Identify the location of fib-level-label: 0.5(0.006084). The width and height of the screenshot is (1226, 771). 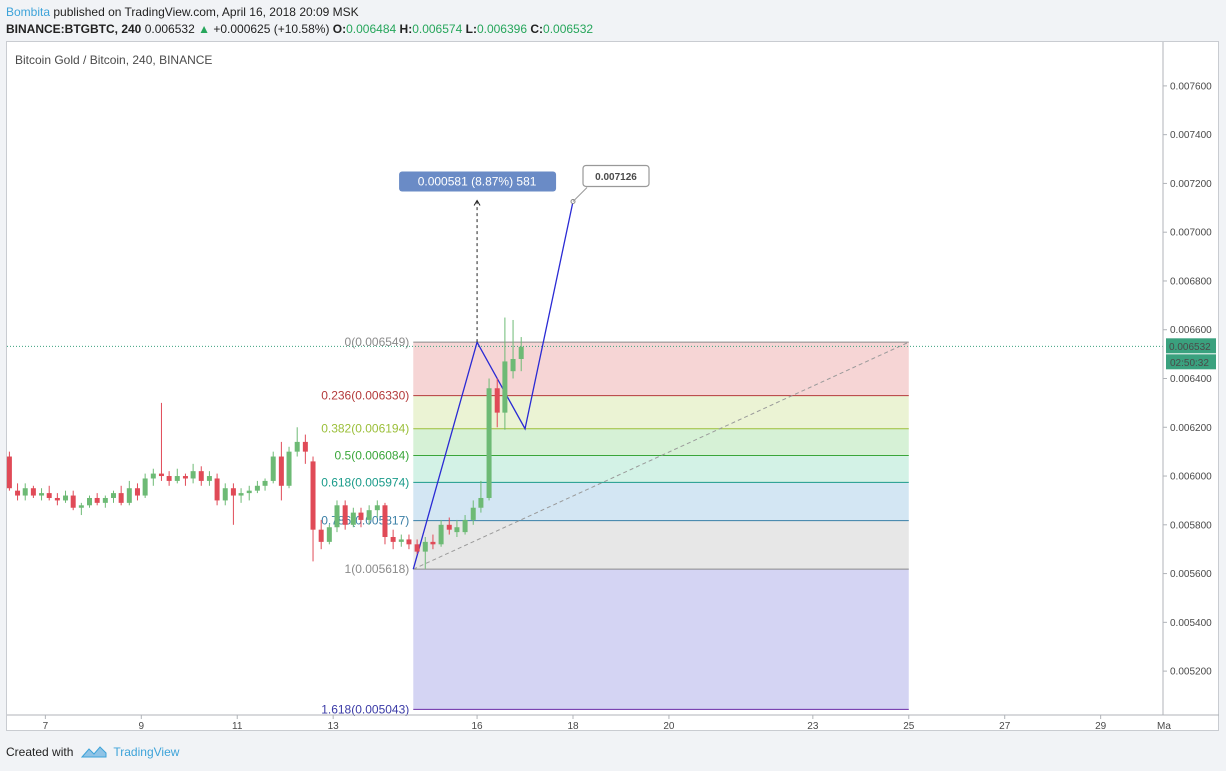
(372, 456).